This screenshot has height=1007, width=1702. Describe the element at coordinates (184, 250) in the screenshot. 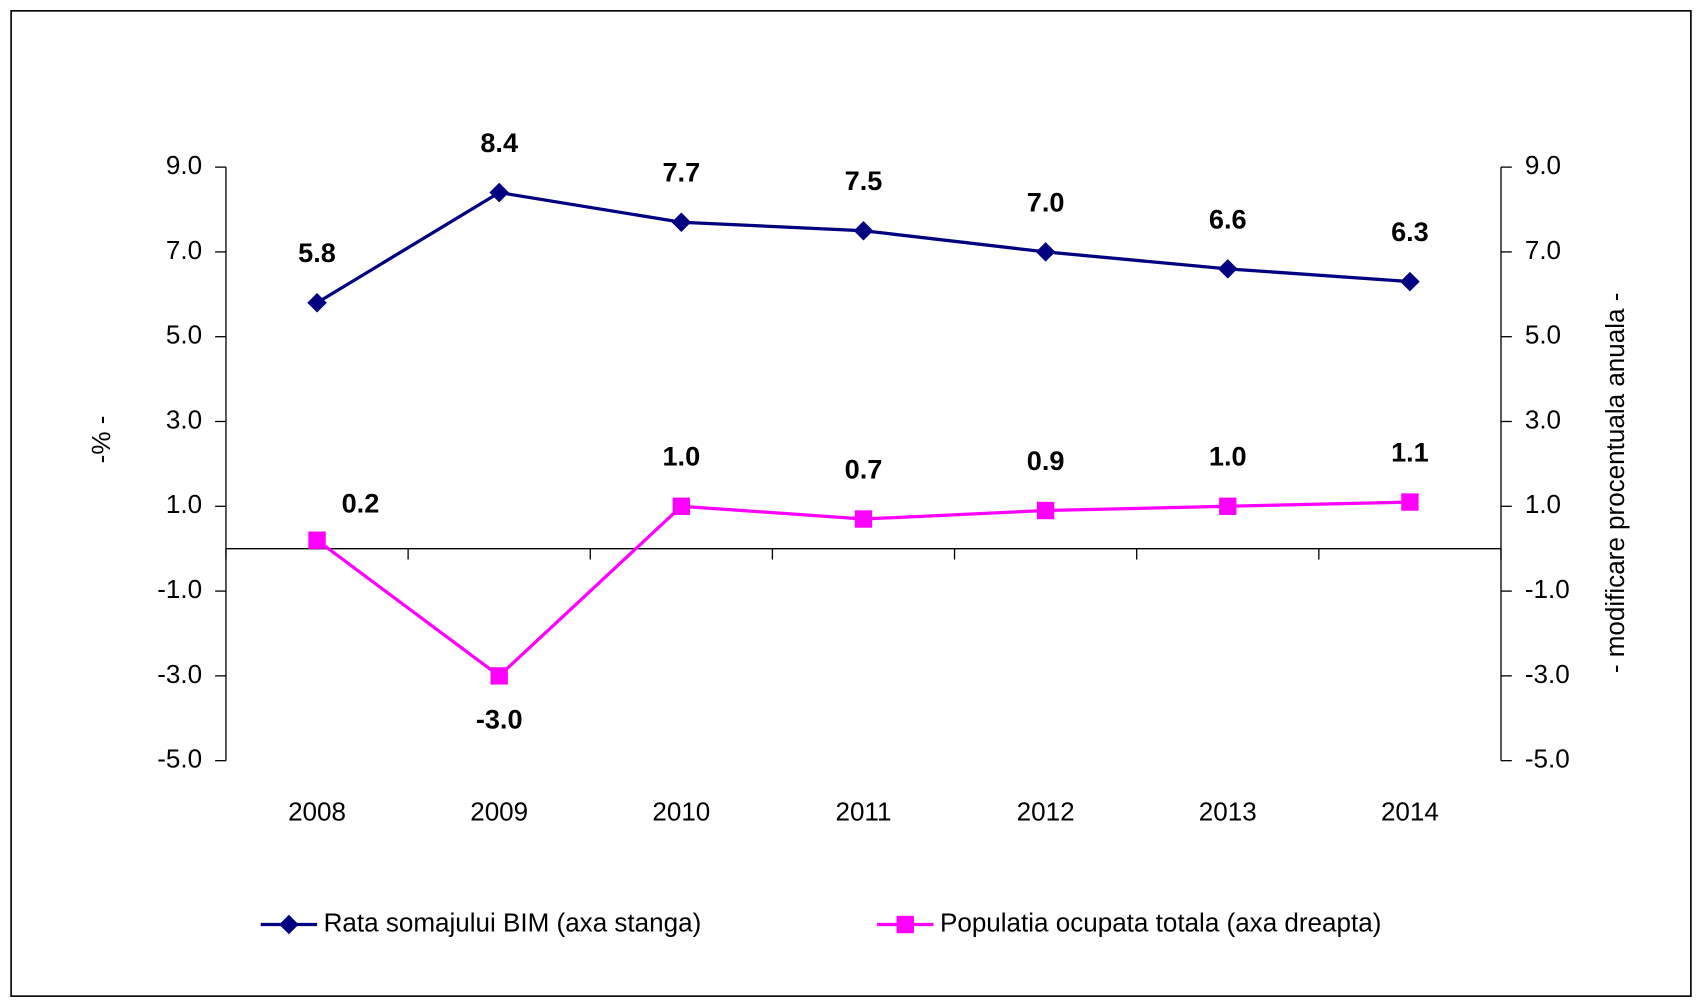

I see `y-tick-label: 7.0` at that location.